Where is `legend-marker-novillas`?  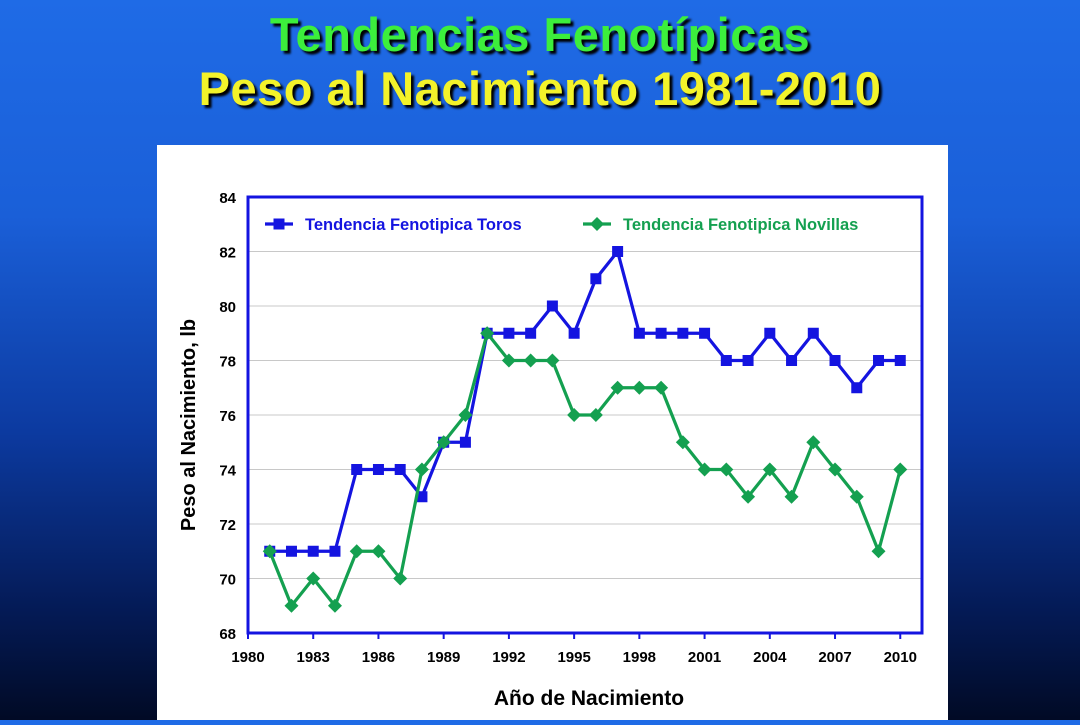 legend-marker-novillas is located at coordinates (597, 224).